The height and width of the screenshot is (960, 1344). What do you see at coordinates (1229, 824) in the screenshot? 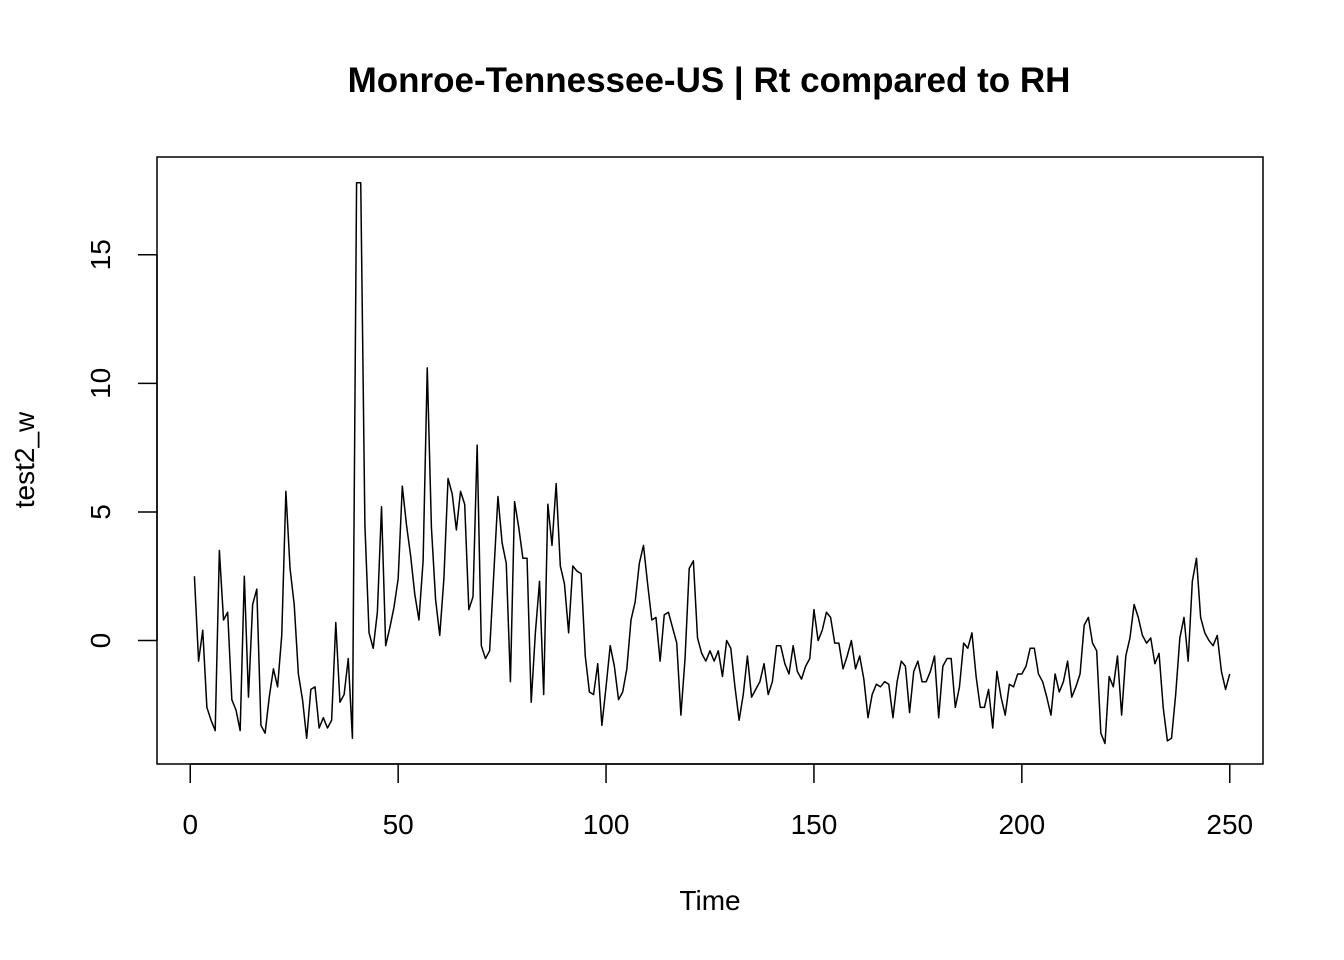
I see `x-tick-label: 250` at bounding box center [1229, 824].